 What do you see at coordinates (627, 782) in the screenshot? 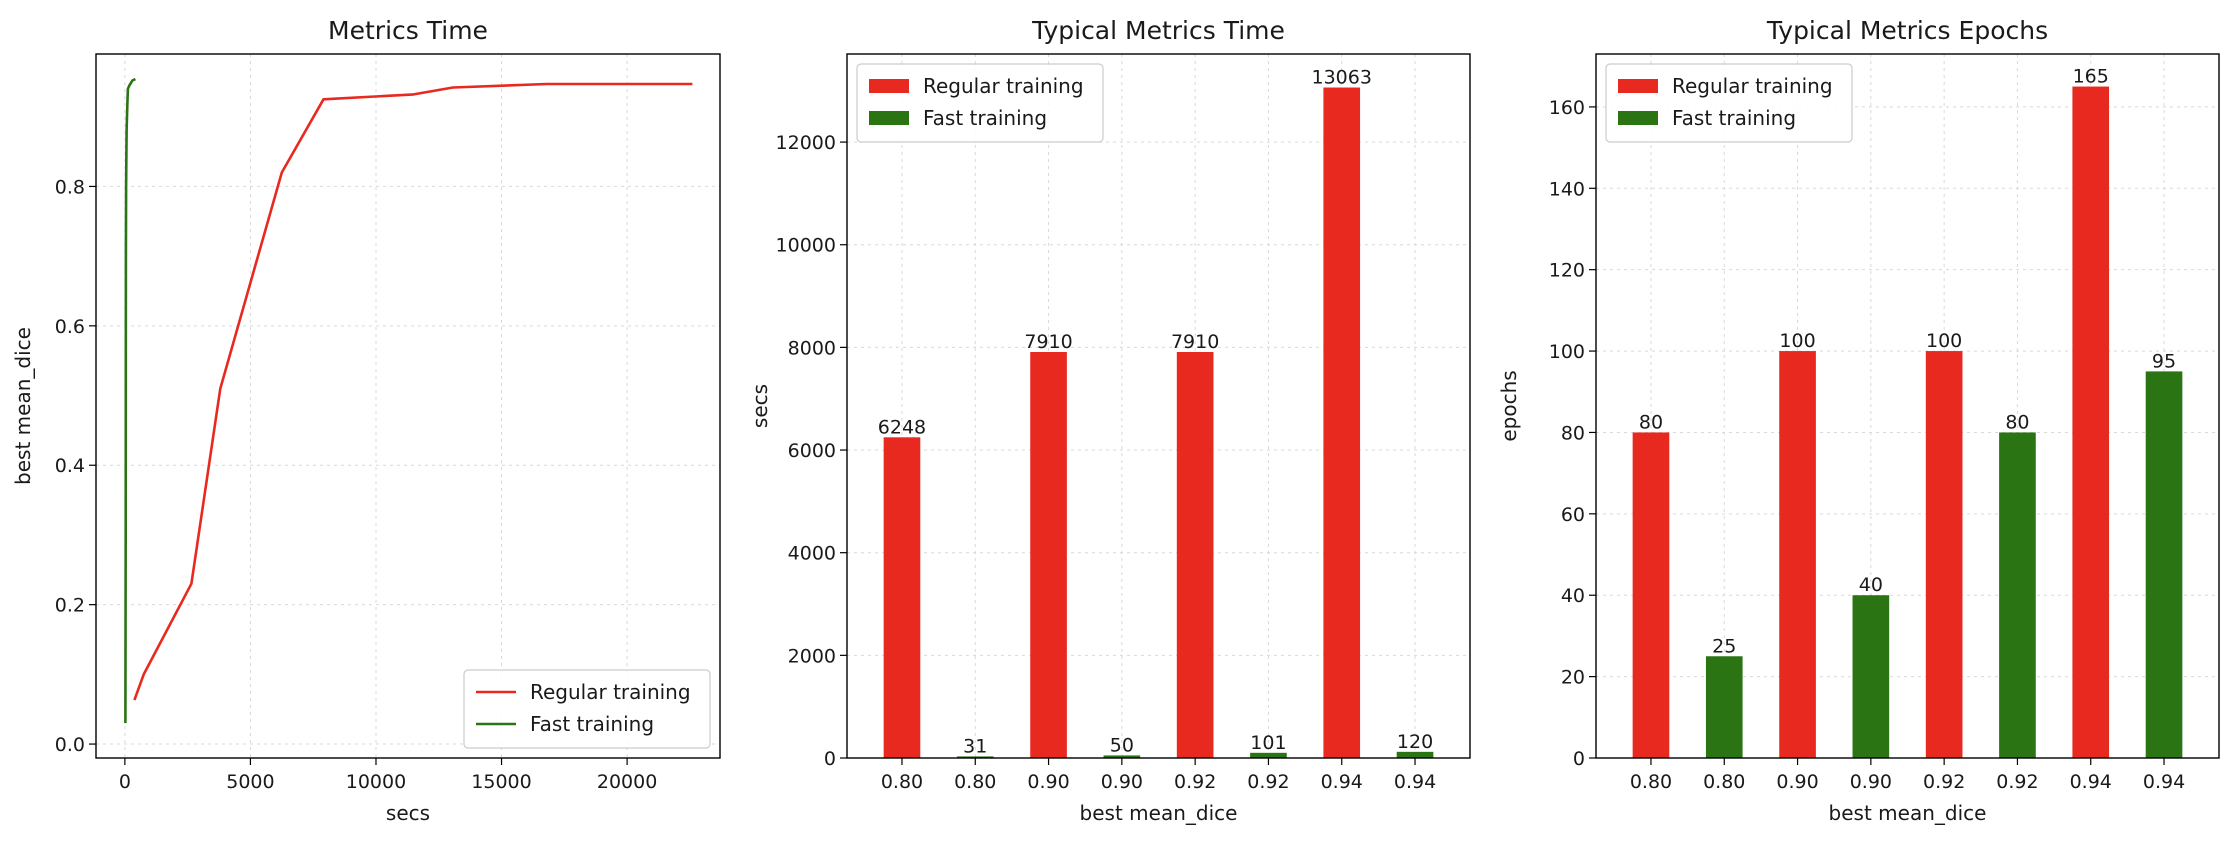
I see `x-tick-label: 20000` at bounding box center [627, 782].